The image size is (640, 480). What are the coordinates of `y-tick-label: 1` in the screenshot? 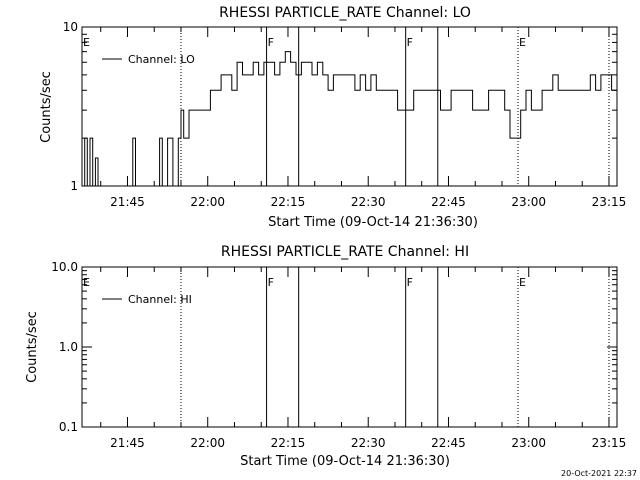 It's located at (74, 186).